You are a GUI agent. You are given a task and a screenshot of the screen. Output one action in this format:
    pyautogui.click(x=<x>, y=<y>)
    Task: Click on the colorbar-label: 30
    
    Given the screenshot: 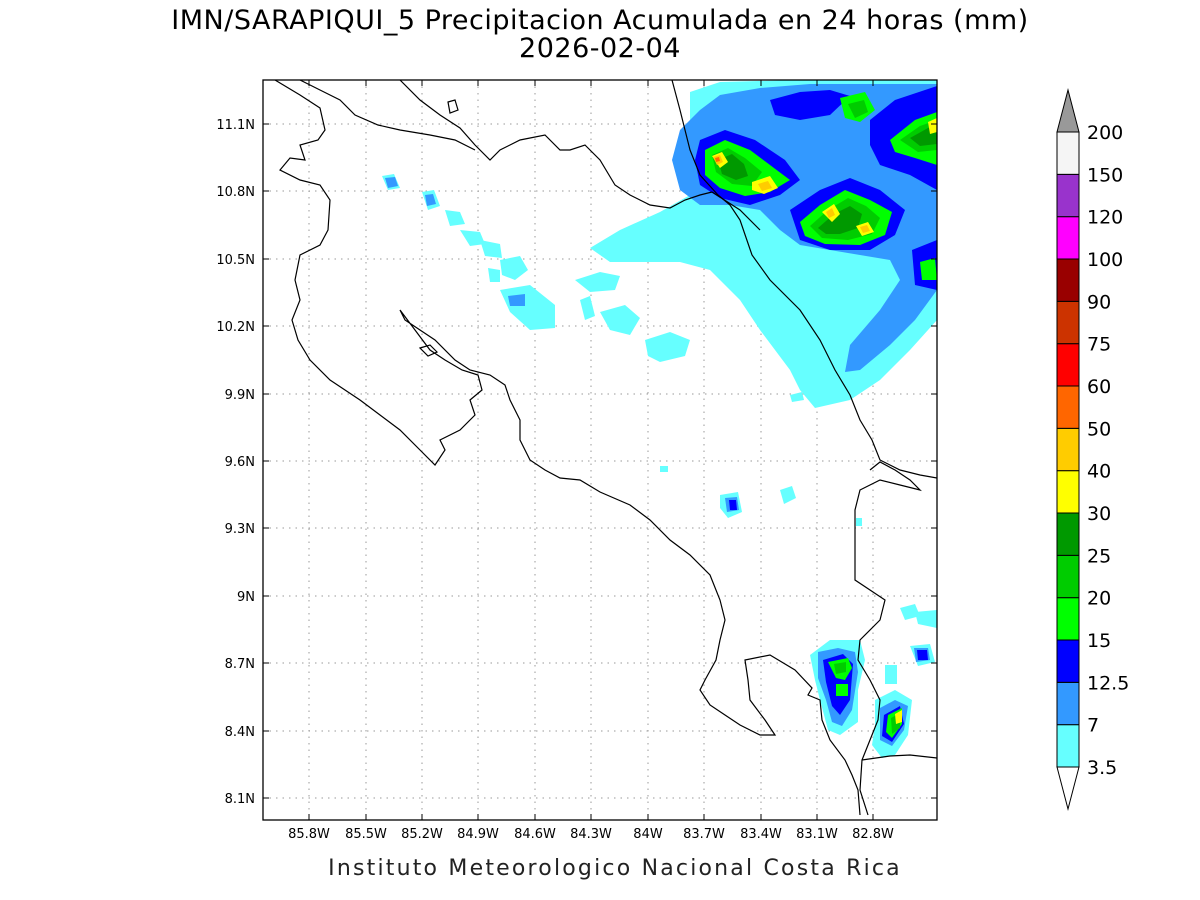 What is the action you would take?
    pyautogui.click(x=1099, y=514)
    